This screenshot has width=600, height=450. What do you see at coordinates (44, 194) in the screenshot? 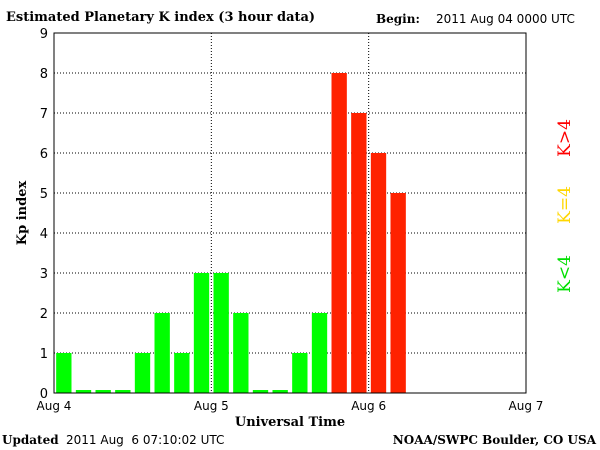
I see `y-tick-label: 5` at bounding box center [44, 194].